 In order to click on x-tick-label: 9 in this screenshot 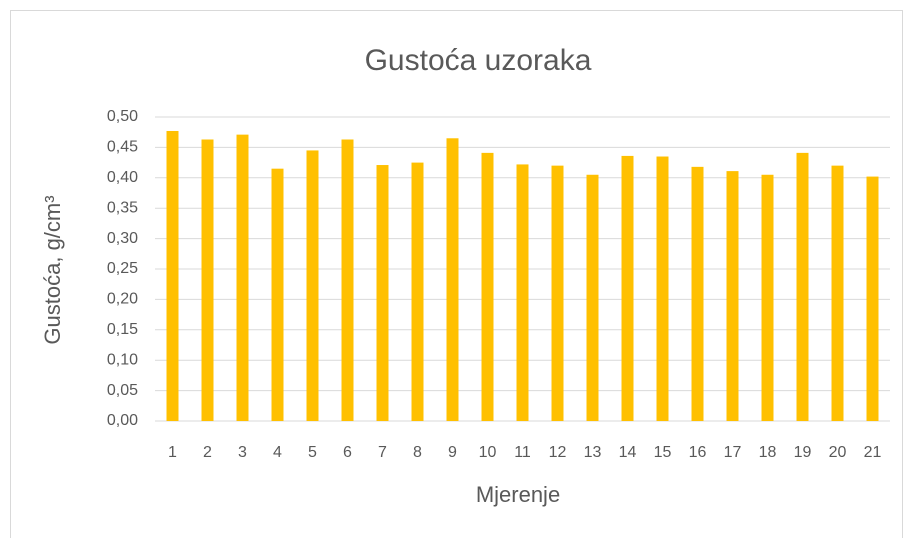, I will do `click(452, 452)`.